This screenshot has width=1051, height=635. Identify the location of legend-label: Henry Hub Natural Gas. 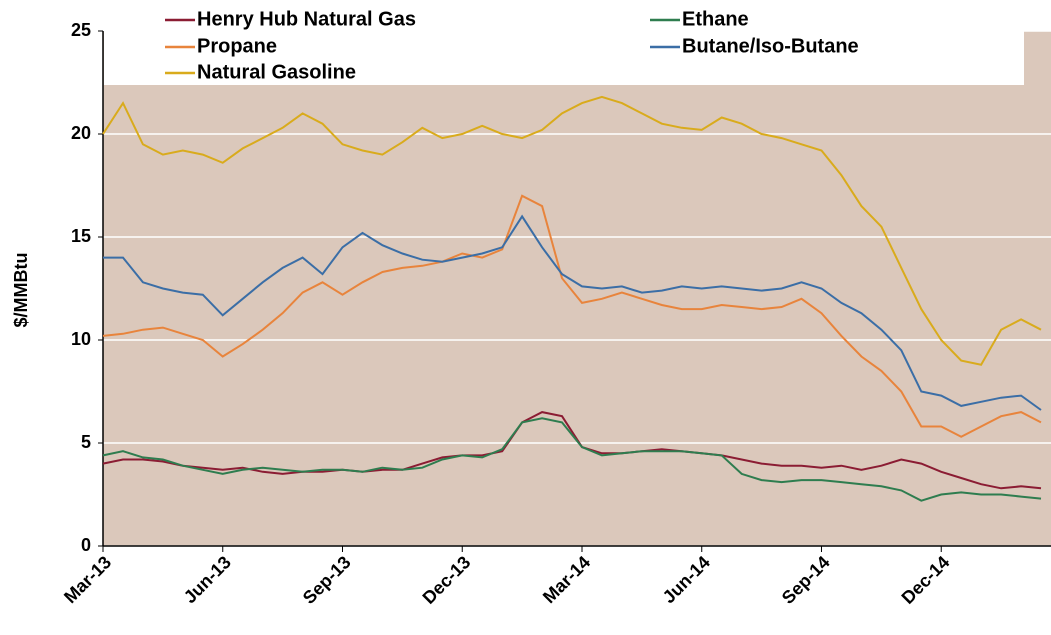
(306, 19).